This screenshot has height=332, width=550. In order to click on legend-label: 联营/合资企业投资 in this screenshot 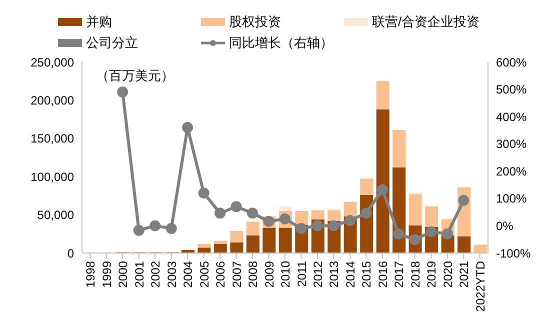, I will do `click(426, 22)`.